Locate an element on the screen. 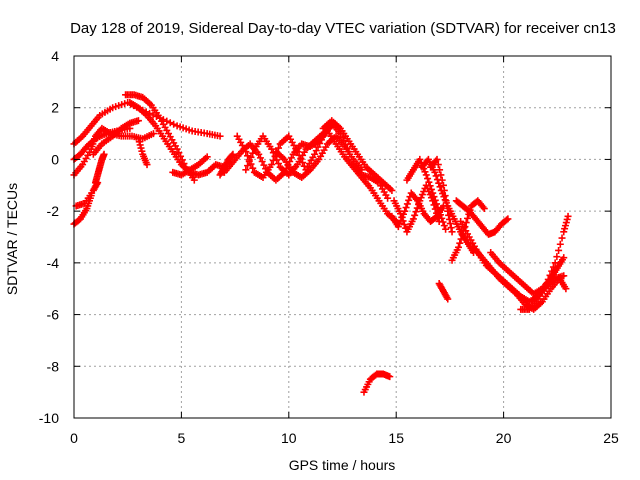  y-axis-label: SDTVAR / TECUs is located at coordinates (12, 239).